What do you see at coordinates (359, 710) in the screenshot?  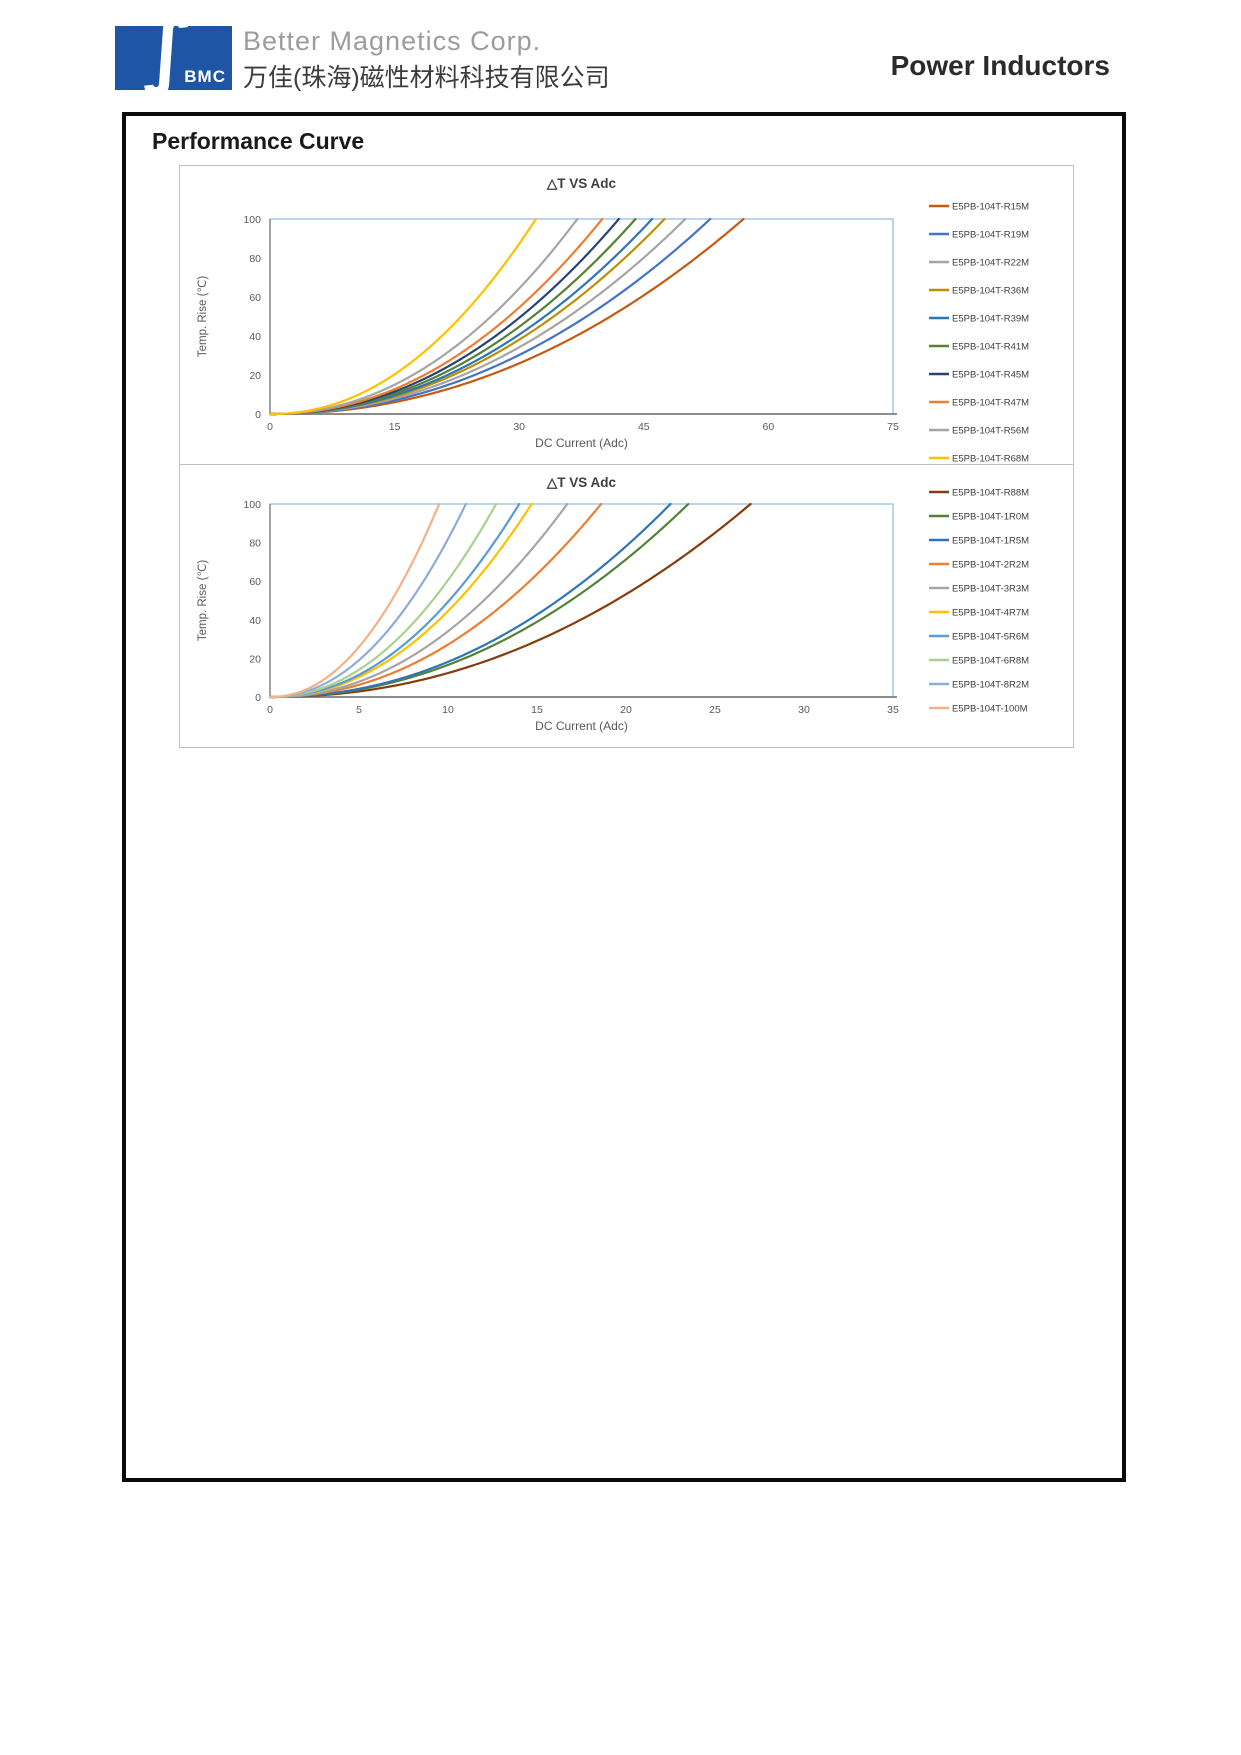 I see `x-tick-label: 5` at bounding box center [359, 710].